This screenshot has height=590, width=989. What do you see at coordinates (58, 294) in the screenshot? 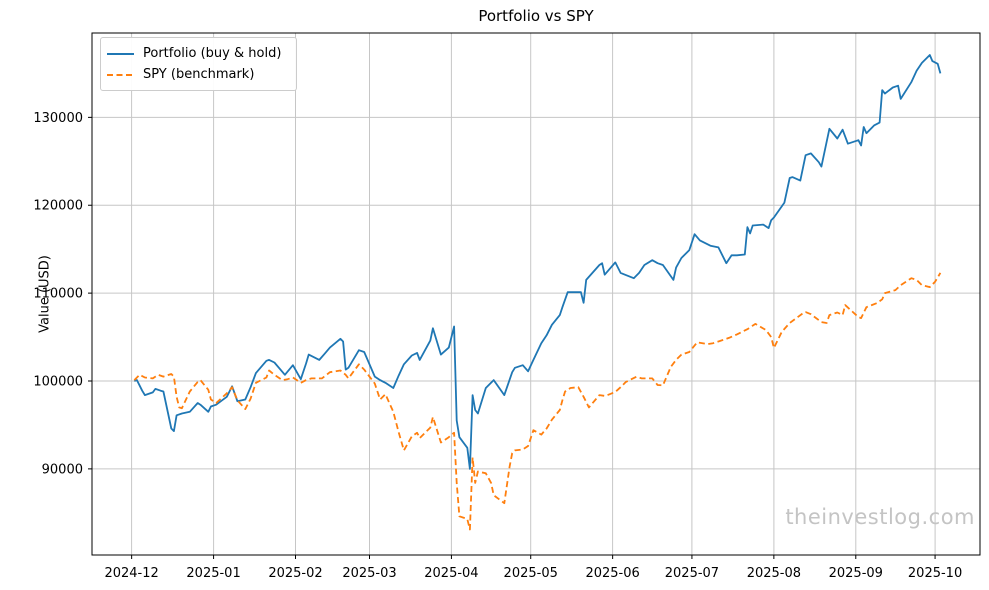
I see `y-tick-label: 110000` at bounding box center [58, 294].